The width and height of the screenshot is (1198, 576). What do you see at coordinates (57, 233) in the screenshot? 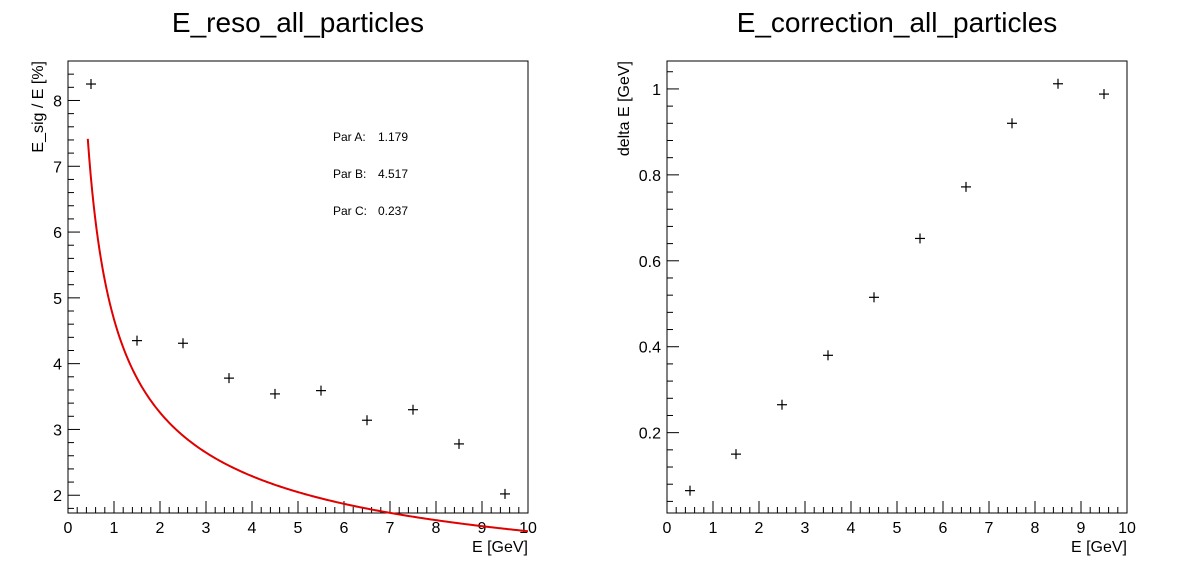
I see `y-tick-label: 6` at bounding box center [57, 233].